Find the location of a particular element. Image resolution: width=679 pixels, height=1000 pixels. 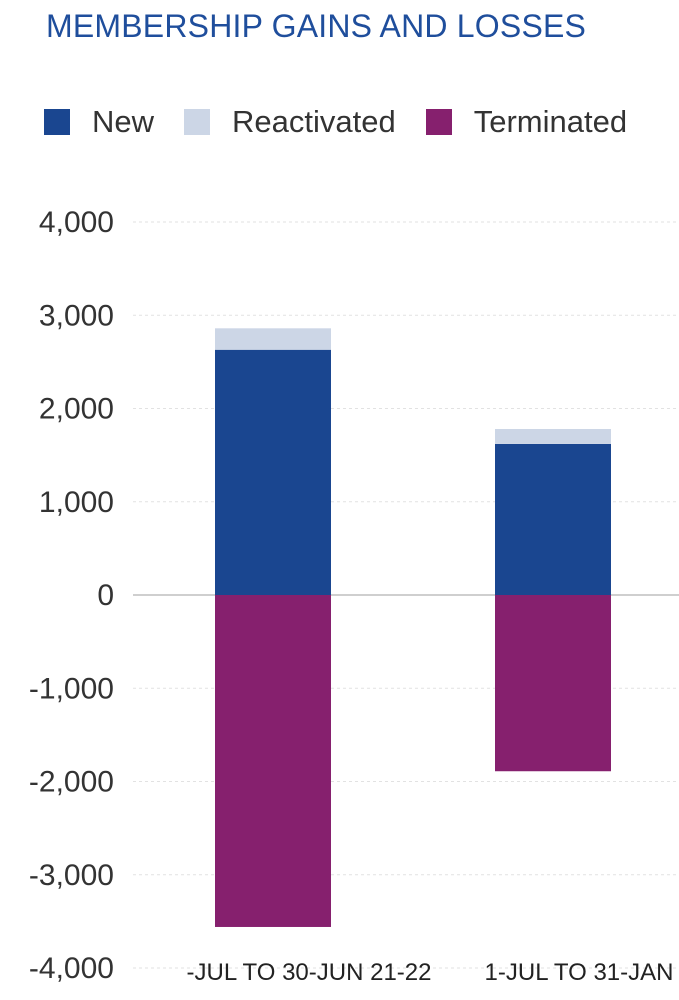

legend-item-reactivated: Reactivated is located at coordinates (290, 122).